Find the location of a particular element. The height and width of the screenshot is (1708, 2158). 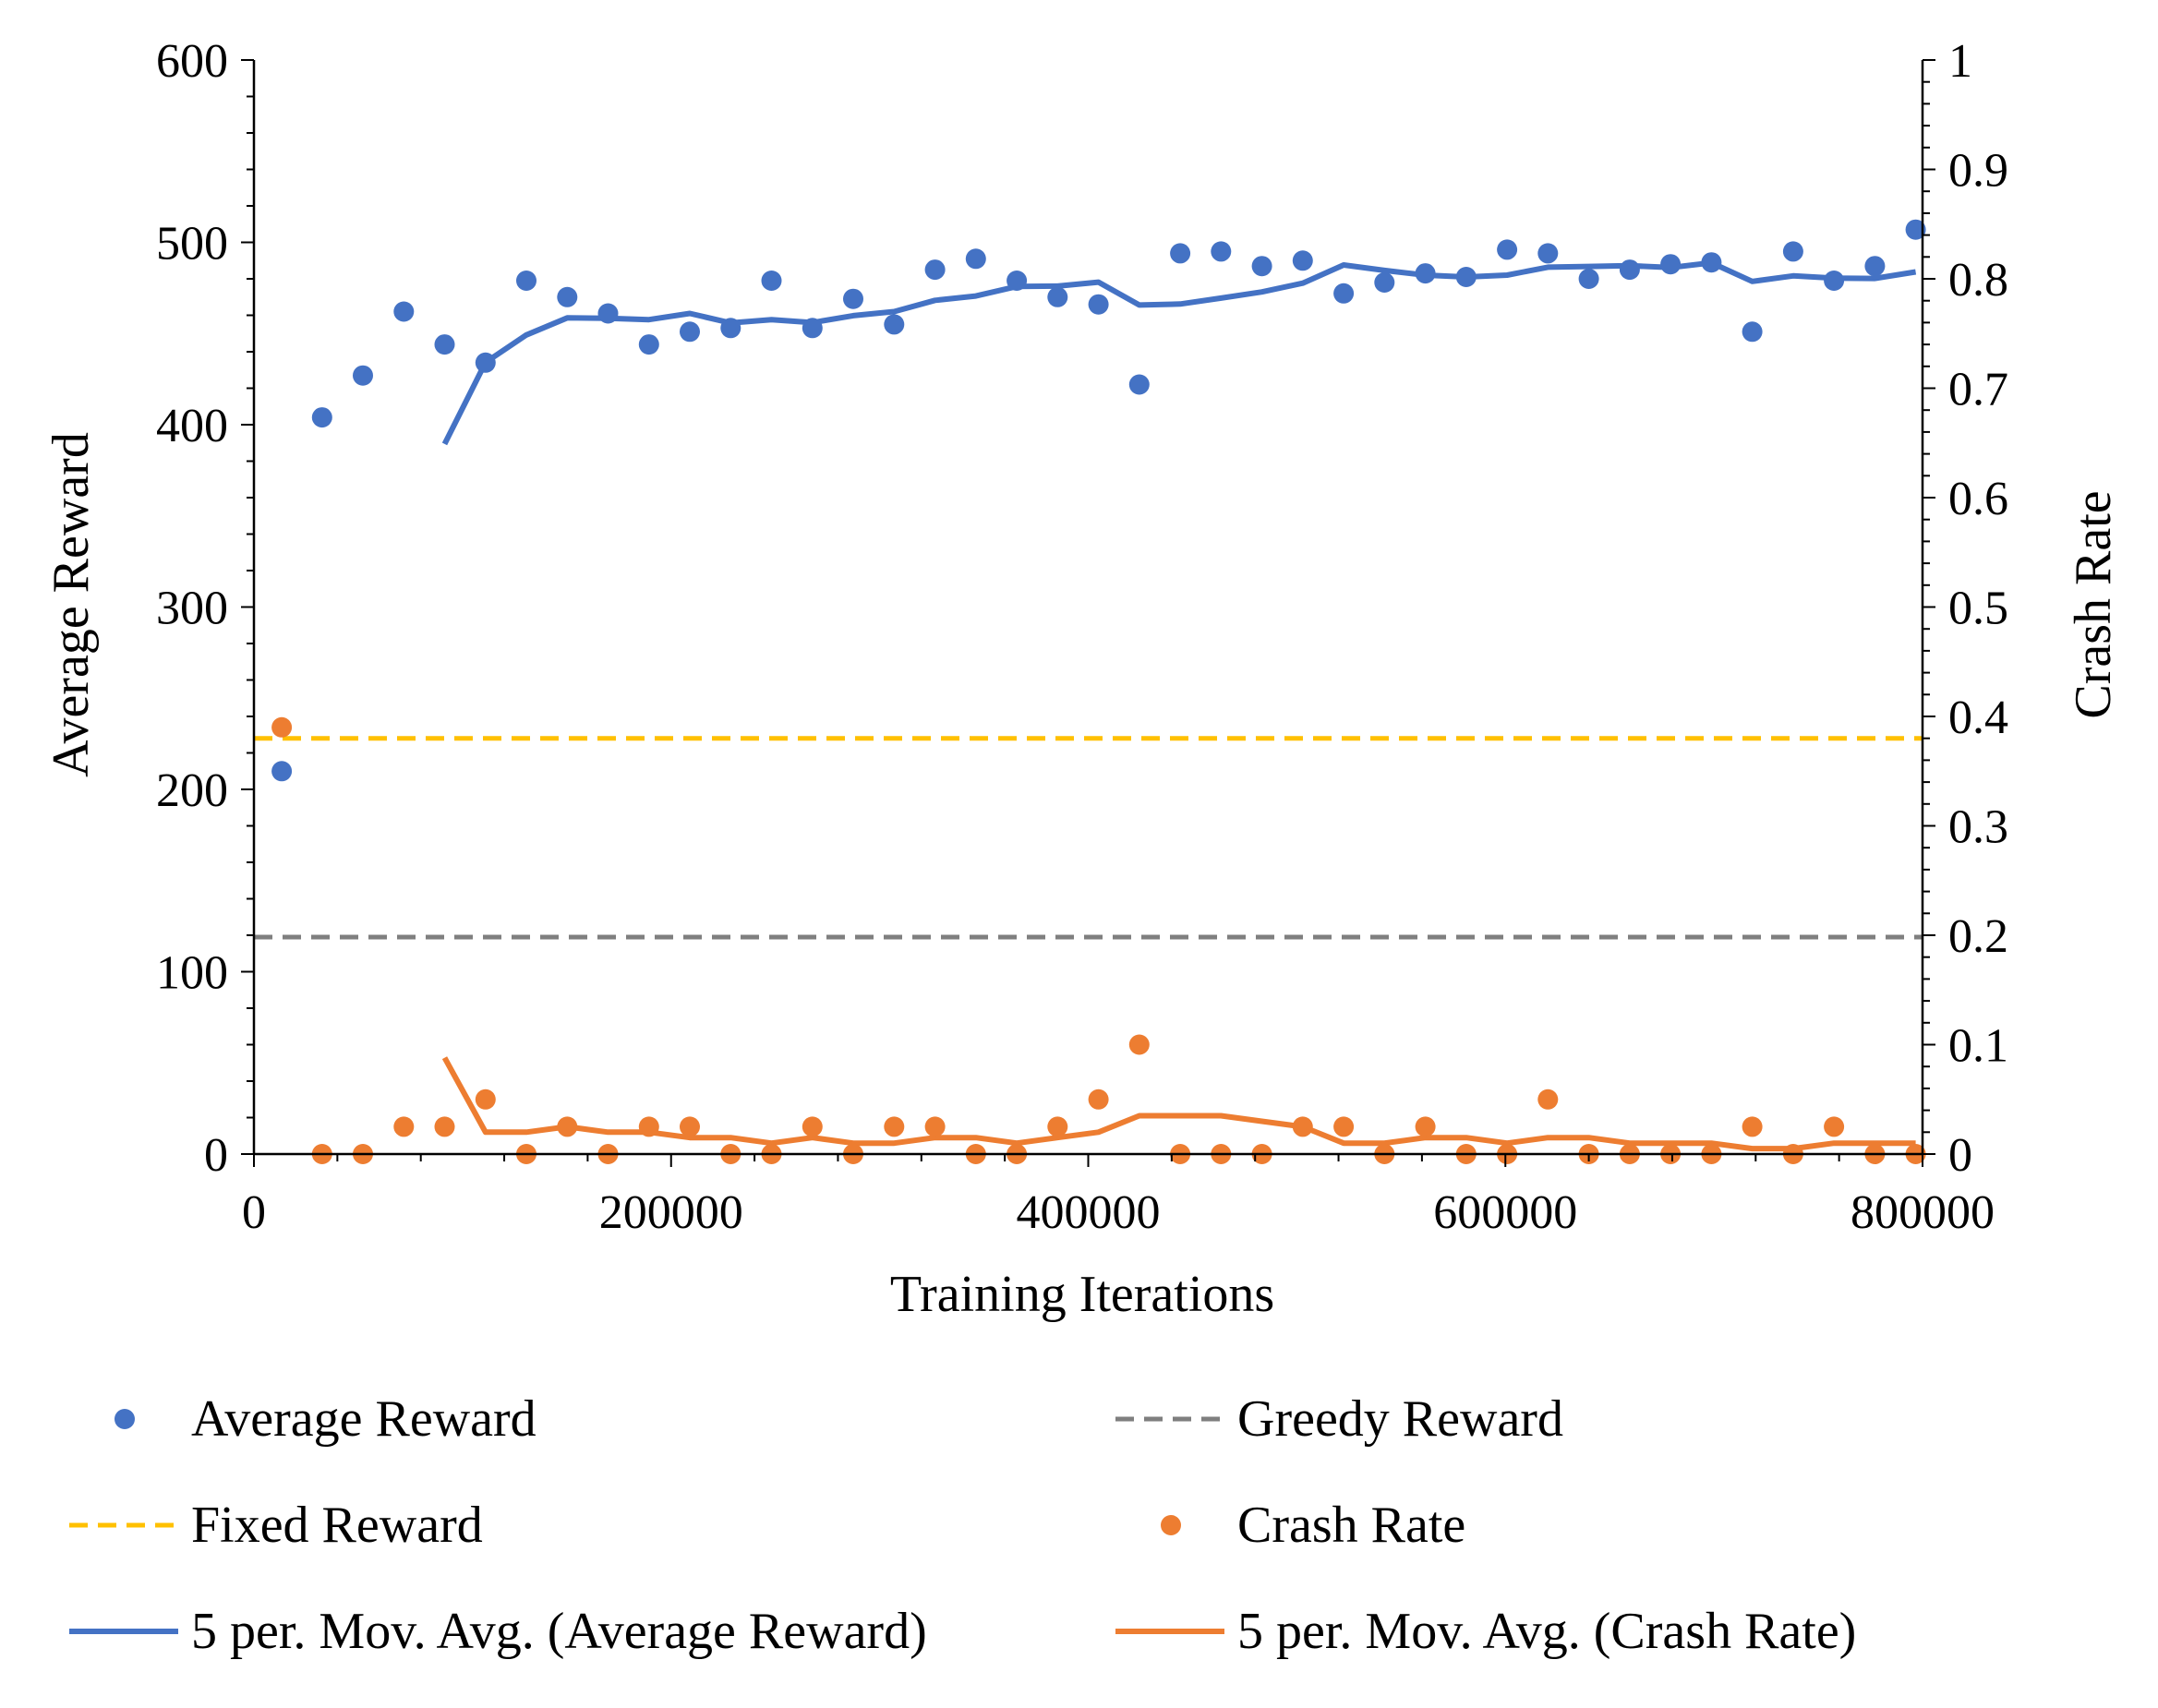

y2-tick-label: 0.9 is located at coordinates (1978, 171).